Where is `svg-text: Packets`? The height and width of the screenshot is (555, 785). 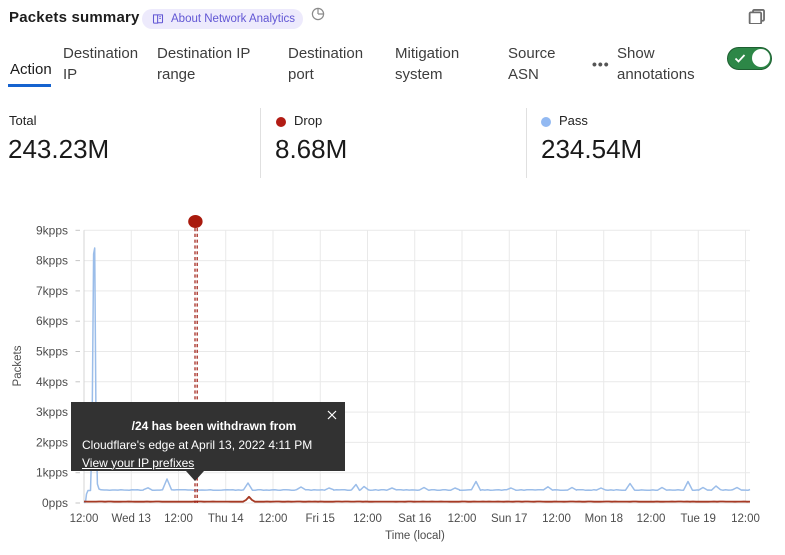
svg-text: Packets is located at coordinates (18, 365).